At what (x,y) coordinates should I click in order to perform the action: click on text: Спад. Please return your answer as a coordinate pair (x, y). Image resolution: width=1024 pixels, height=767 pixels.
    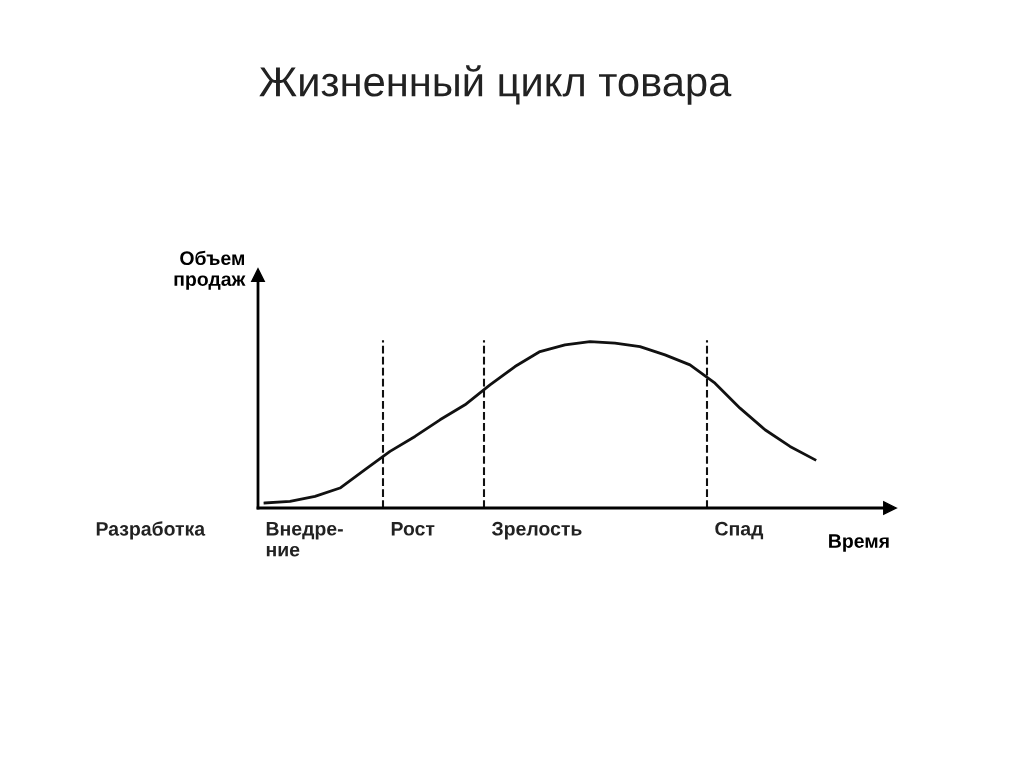
    Looking at the image, I should click on (739, 530).